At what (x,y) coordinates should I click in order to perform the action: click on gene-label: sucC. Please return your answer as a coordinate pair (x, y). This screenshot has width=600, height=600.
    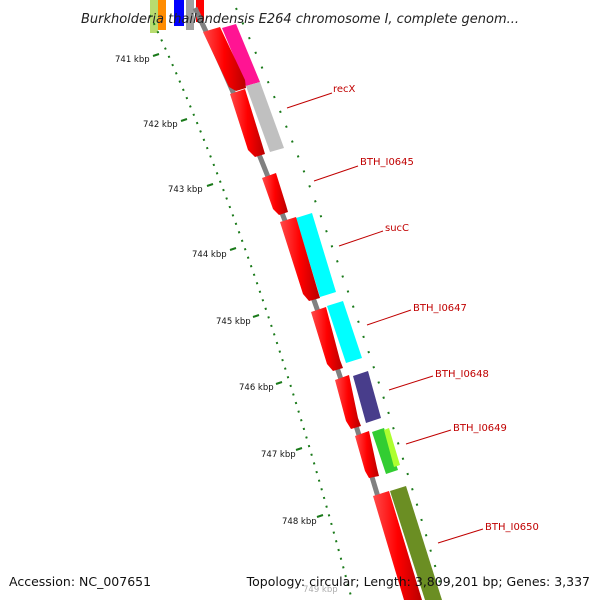
    Looking at the image, I should click on (397, 228).